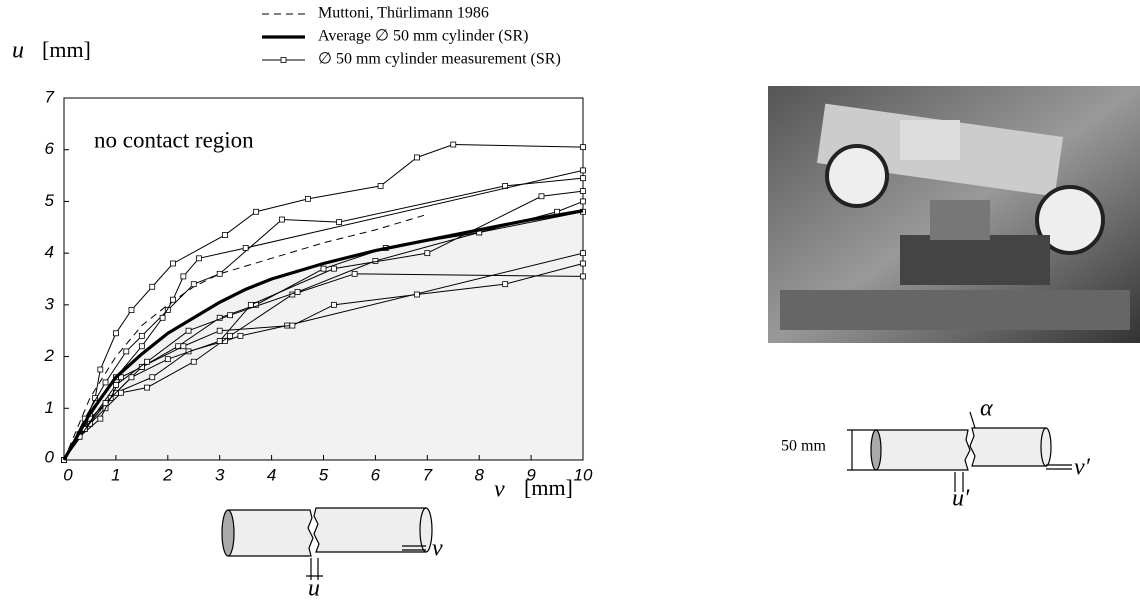  I want to click on legend-label: Muttoni, Thürlimann 1986, so click(403, 13).